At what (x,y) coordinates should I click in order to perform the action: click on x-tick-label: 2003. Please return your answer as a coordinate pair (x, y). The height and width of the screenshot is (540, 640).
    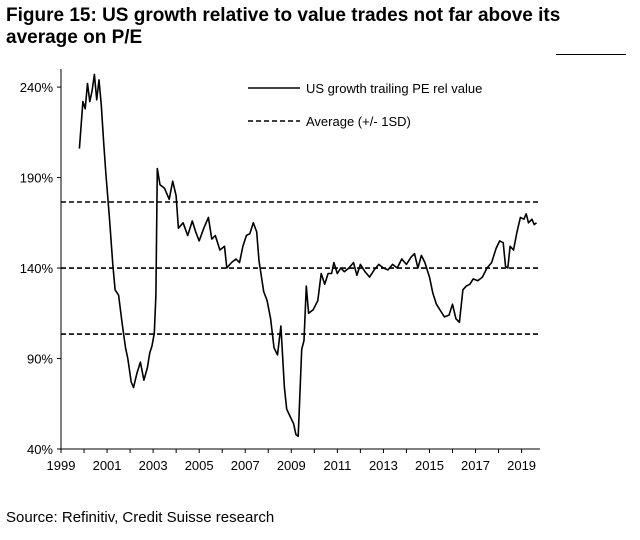
    Looking at the image, I should click on (153, 465).